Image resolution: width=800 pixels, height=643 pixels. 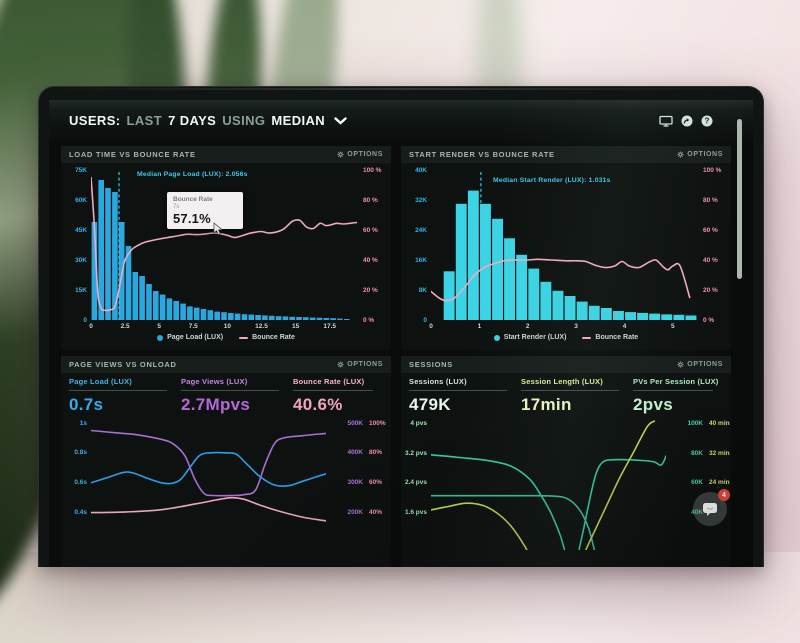 I want to click on metric-label: Sessions (LUX), so click(x=438, y=381).